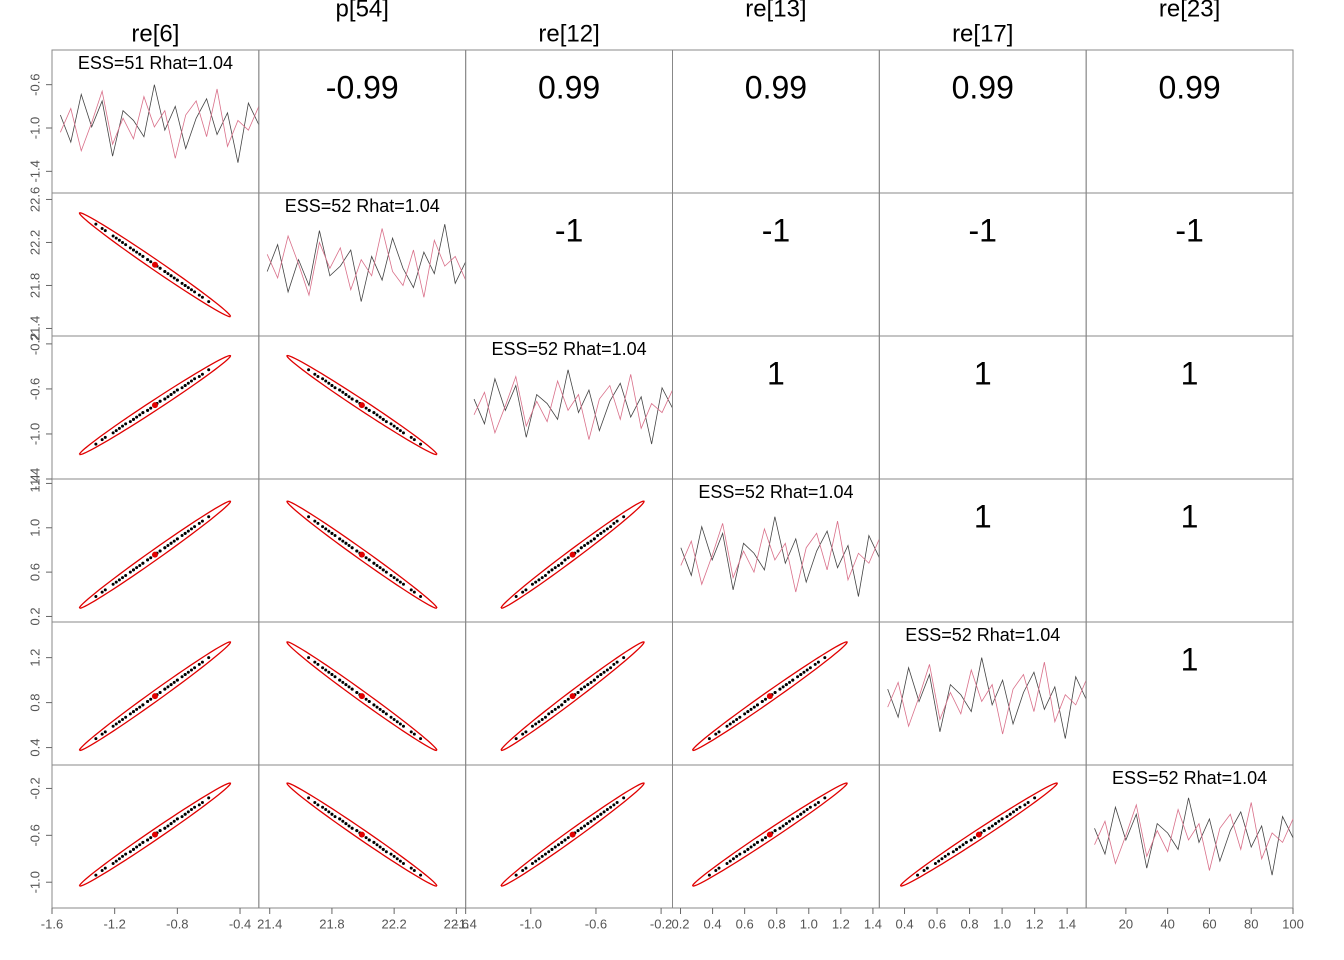  I want to click on x-tick-label: 60, so click(1209, 923).